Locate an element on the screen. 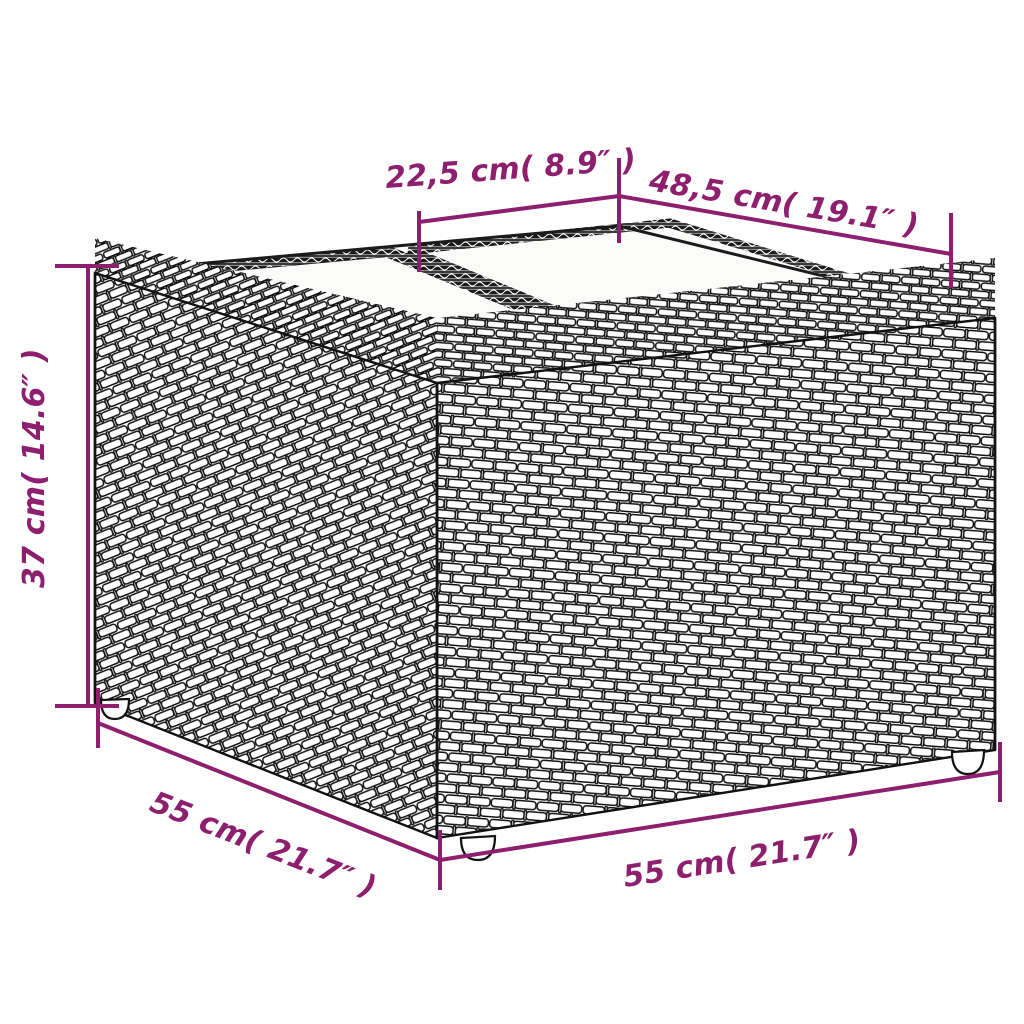 This screenshot has width=1024, height=1024. dimension-label-height: 37 cm( 14.6″ ) is located at coordinates (34, 468).